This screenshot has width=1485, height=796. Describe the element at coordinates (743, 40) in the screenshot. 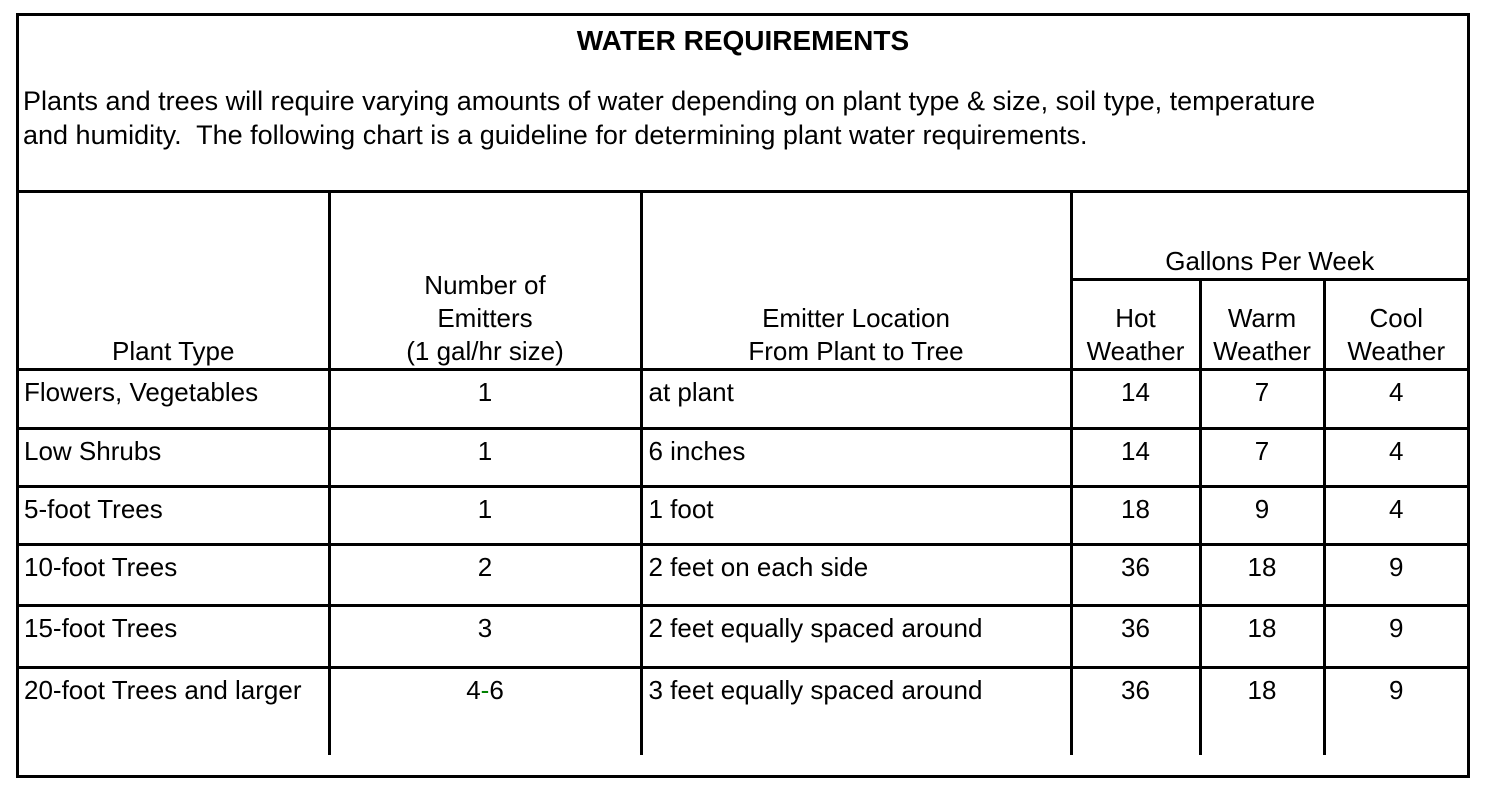

I see `document-title: WATER REQUIREMENTS` at that location.